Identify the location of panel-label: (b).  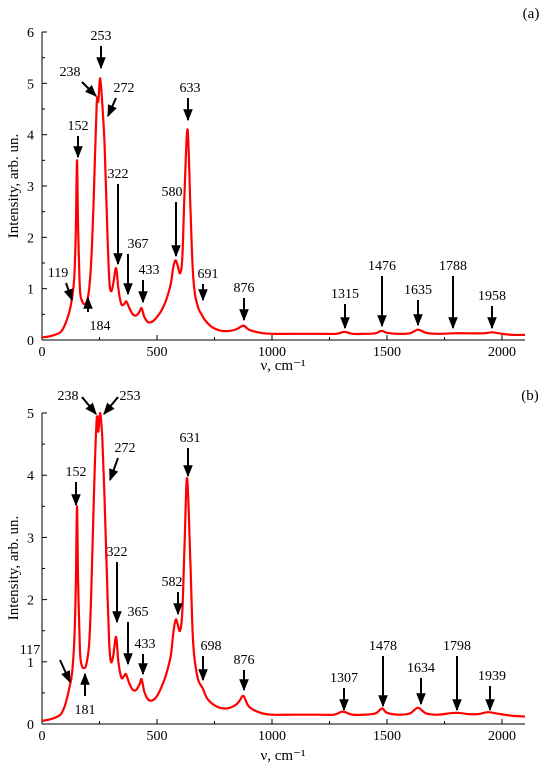
(530, 396).